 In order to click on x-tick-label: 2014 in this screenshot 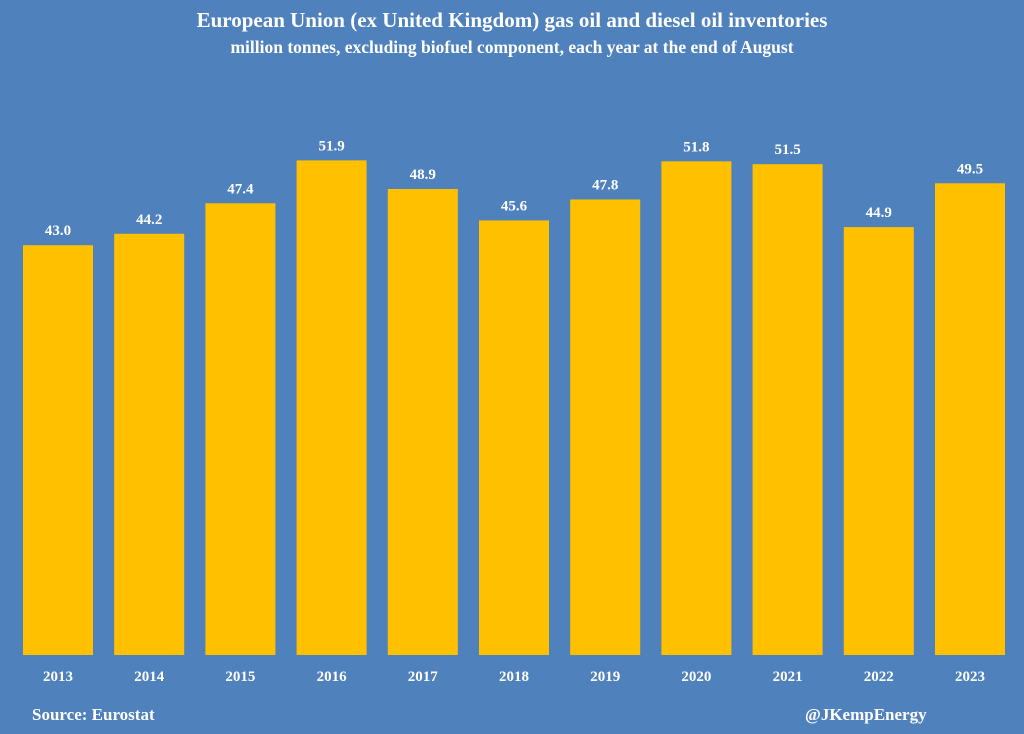, I will do `click(149, 677)`.